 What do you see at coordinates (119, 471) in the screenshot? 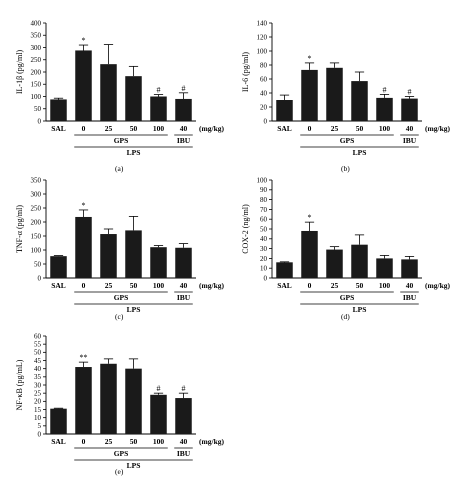
I see `caption-e: (e)` at bounding box center [119, 471].